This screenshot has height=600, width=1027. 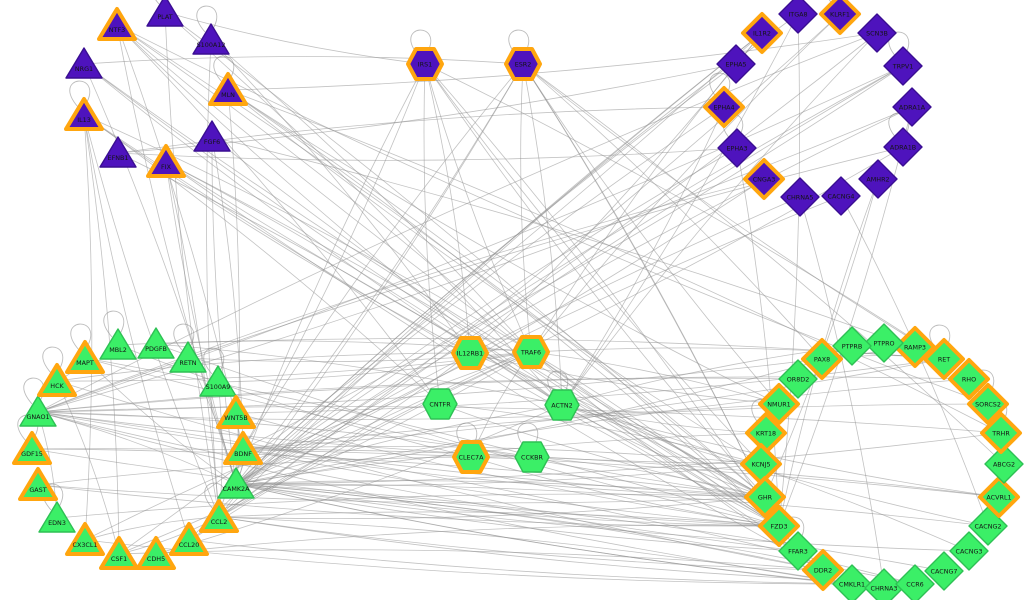 What do you see at coordinates (800, 197) in the screenshot?
I see `node-chrna5: CHRNA5` at bounding box center [800, 197].